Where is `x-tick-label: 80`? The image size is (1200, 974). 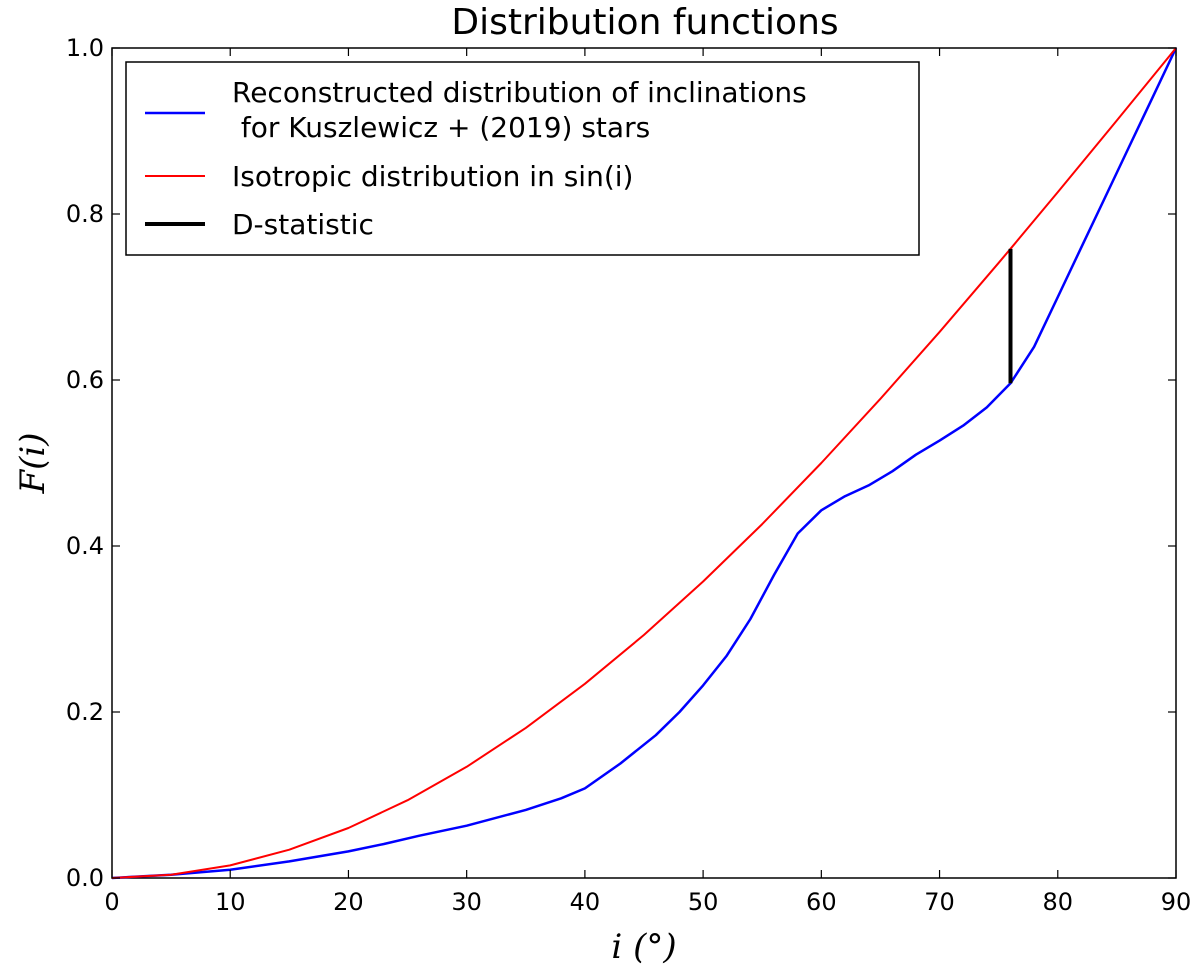
x-tick-label: 80 is located at coordinates (1058, 902).